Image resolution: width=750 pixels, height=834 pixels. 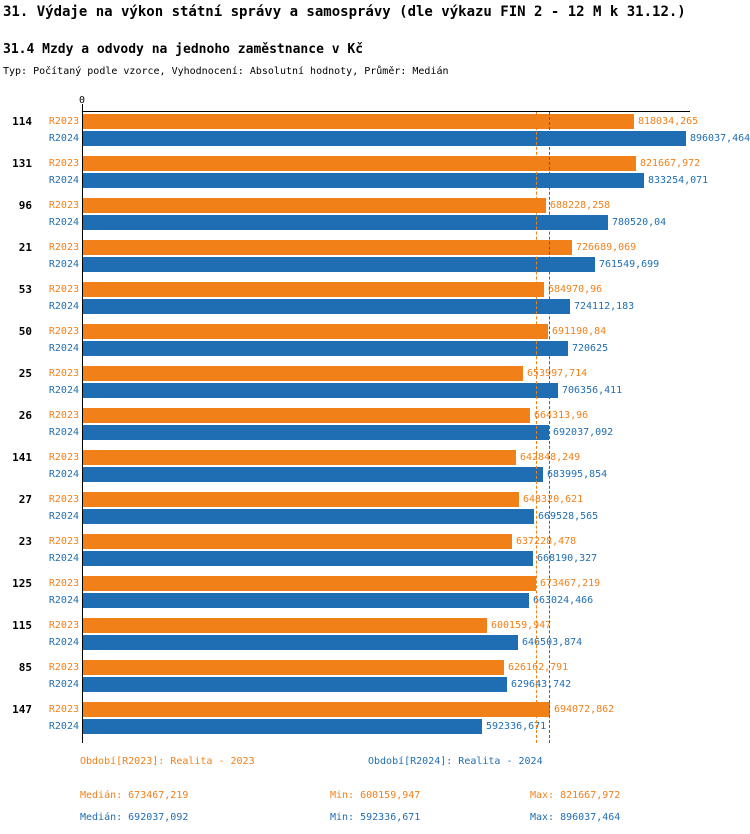 I want to click on bar-value-r2023-125: 673467,219, so click(x=570, y=583).